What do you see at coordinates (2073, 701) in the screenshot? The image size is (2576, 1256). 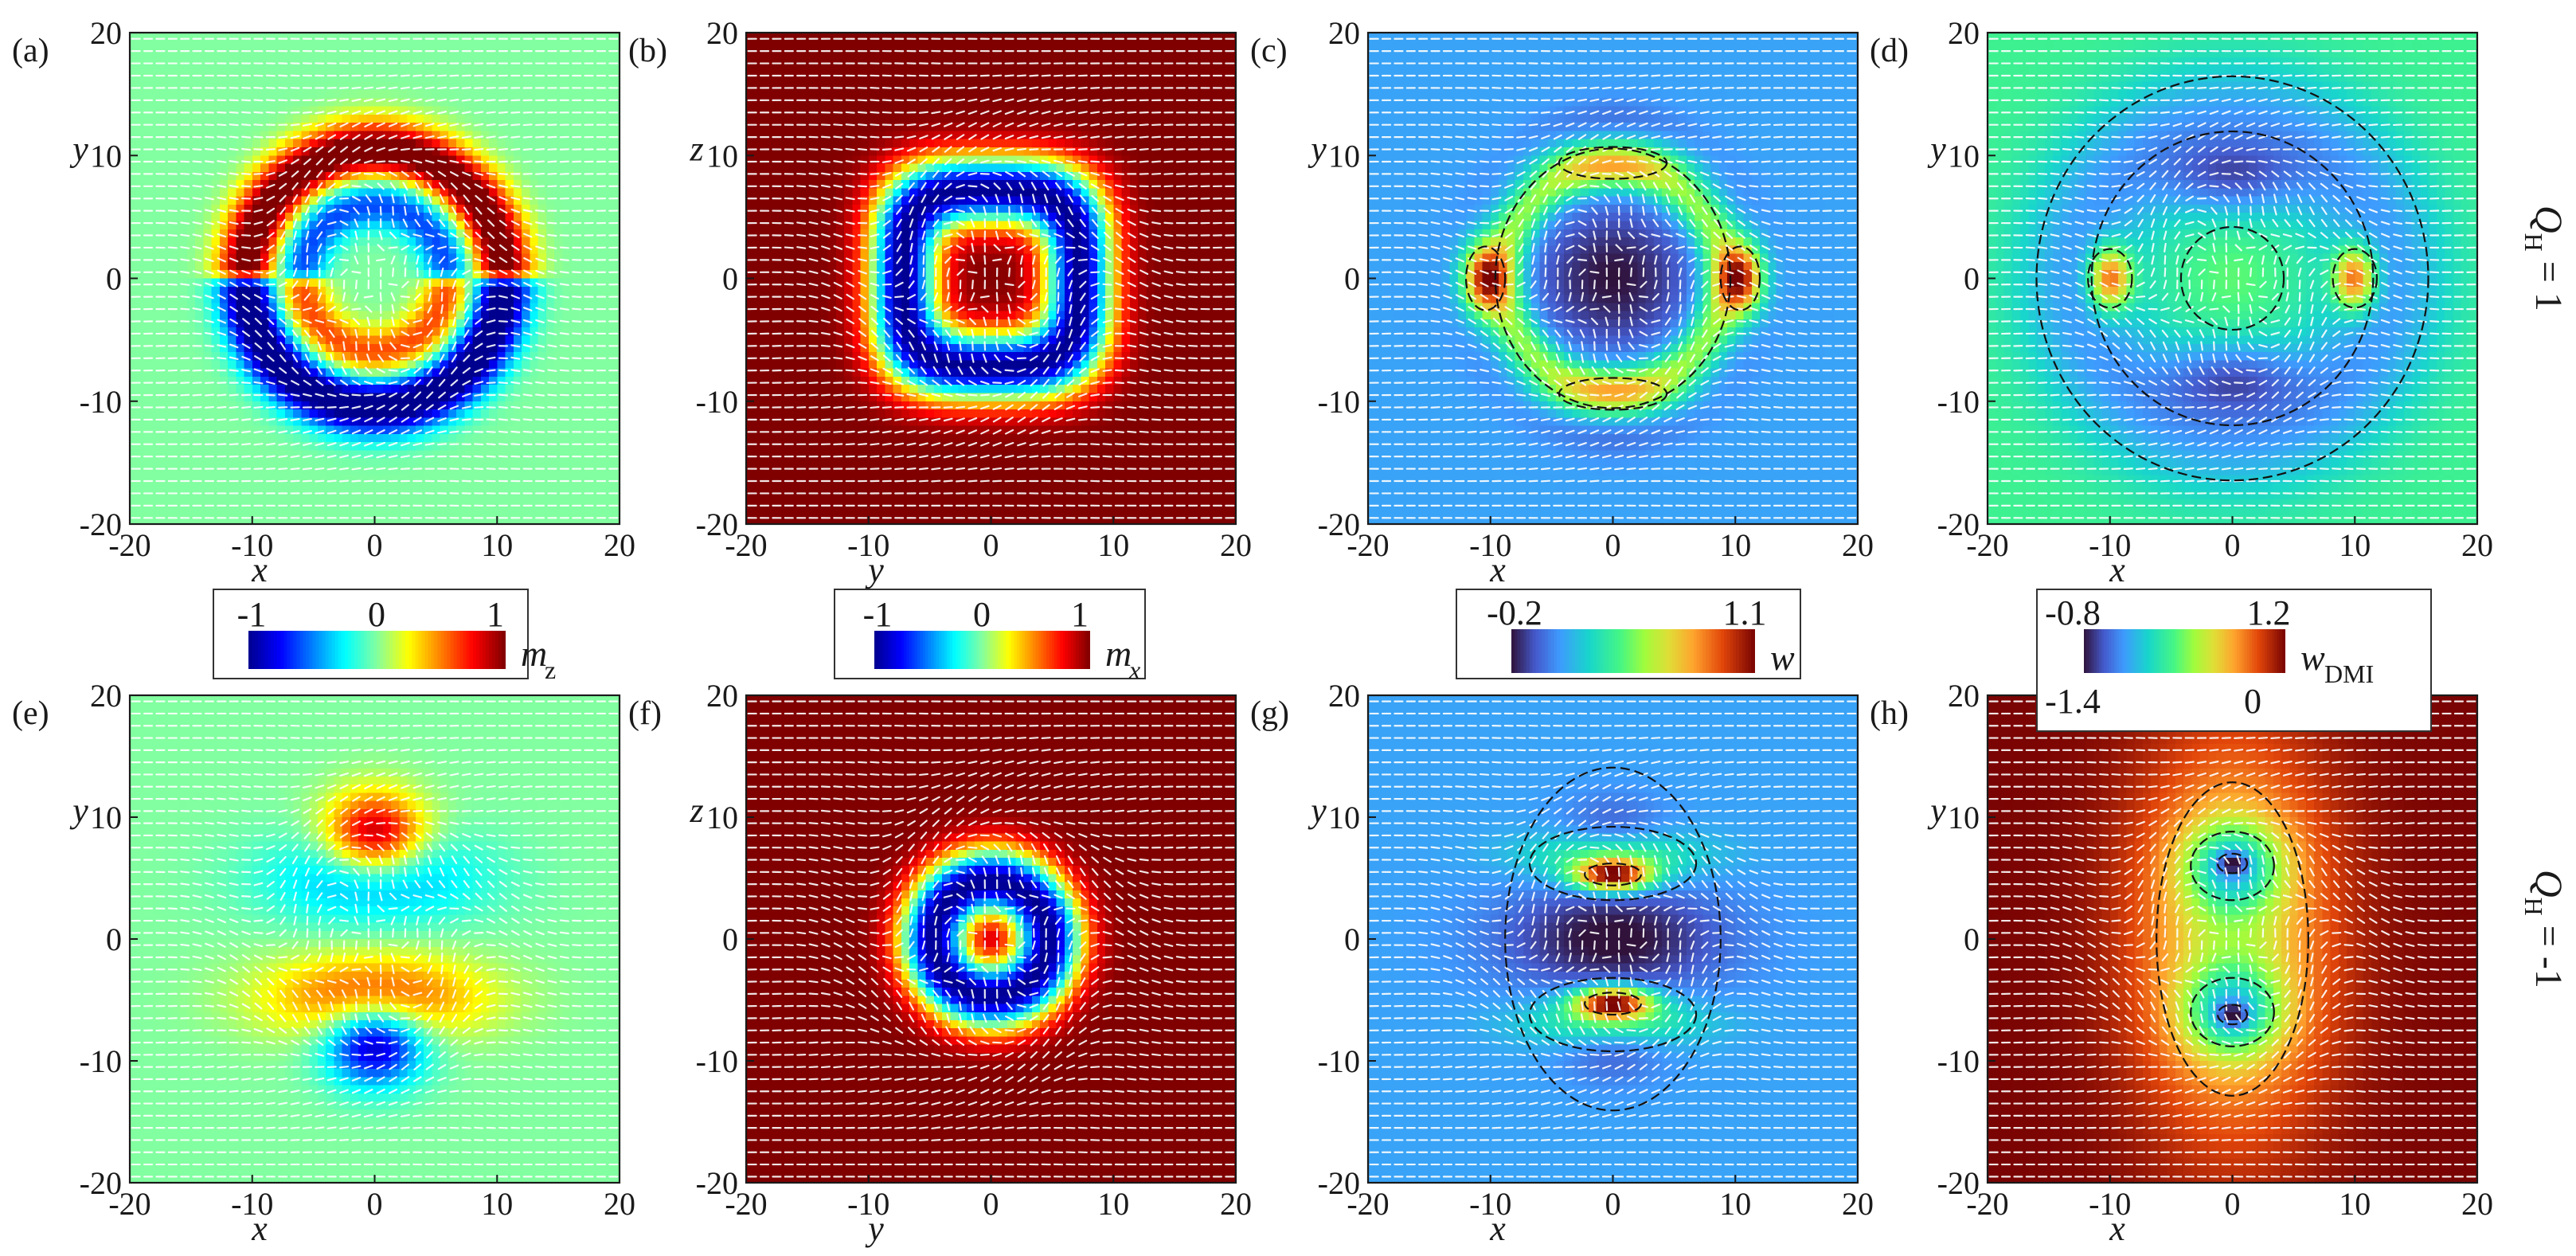 I see `colorbar-bottom-min-label: -1.4` at bounding box center [2073, 701].